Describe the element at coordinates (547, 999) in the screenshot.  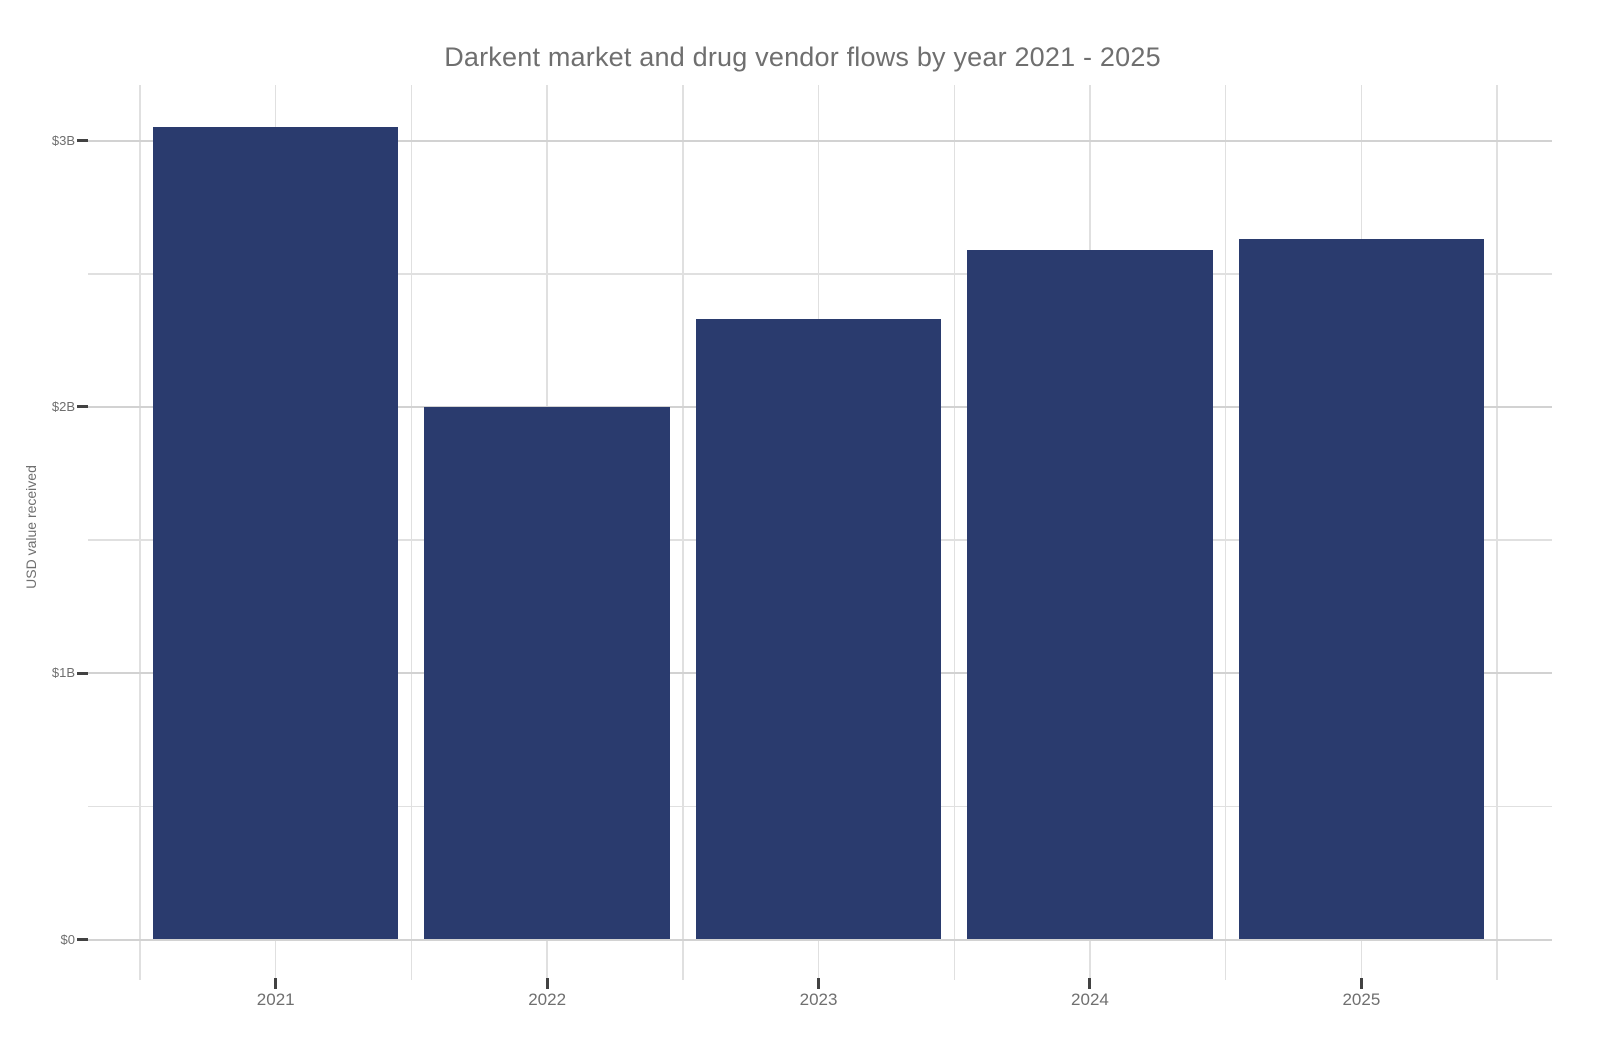
I see `x-tick-label: 2022` at that location.